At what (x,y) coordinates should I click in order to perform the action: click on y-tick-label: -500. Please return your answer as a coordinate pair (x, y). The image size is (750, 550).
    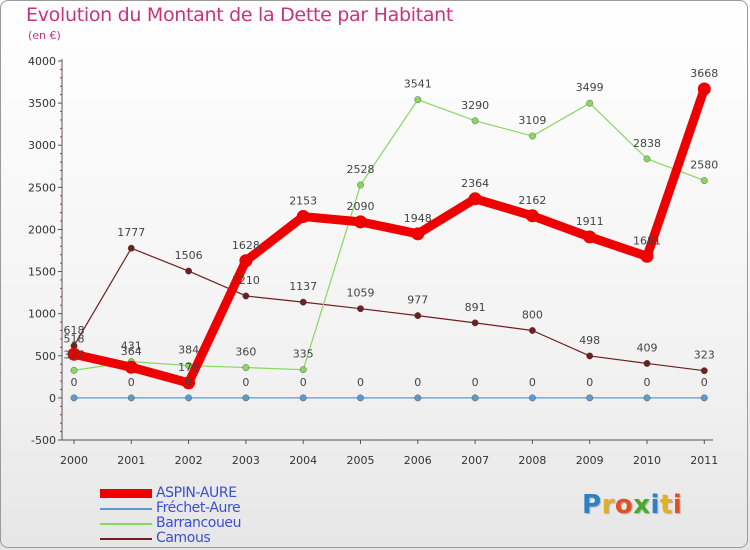
    Looking at the image, I should click on (43, 440).